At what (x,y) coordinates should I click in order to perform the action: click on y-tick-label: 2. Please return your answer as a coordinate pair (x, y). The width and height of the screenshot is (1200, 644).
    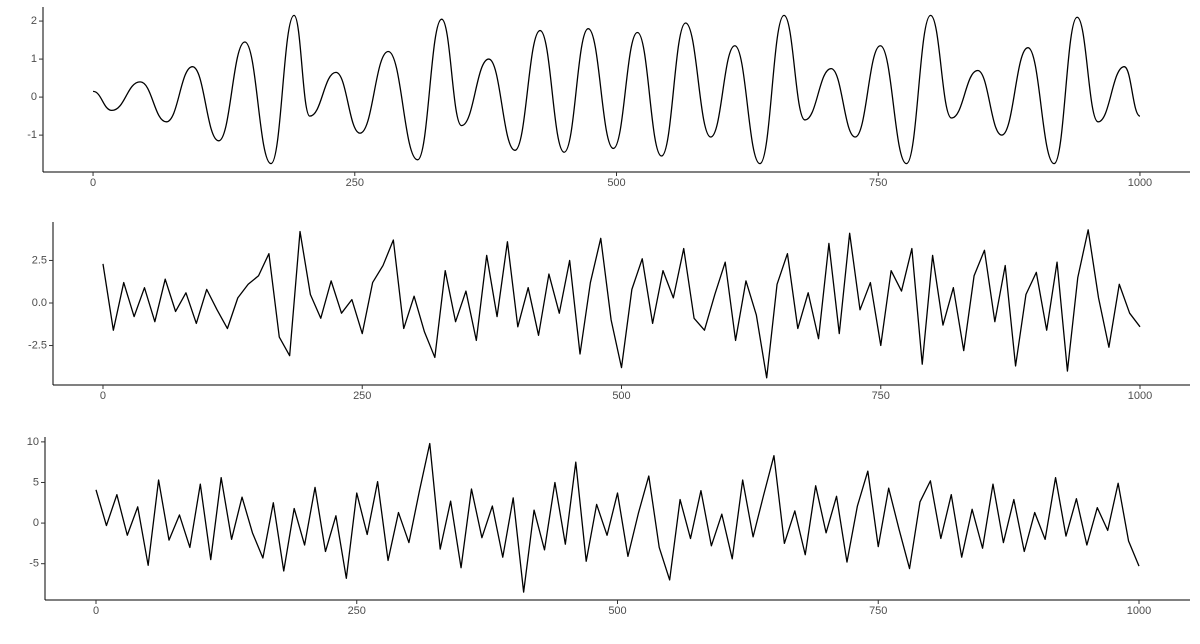
    Looking at the image, I should click on (34, 21).